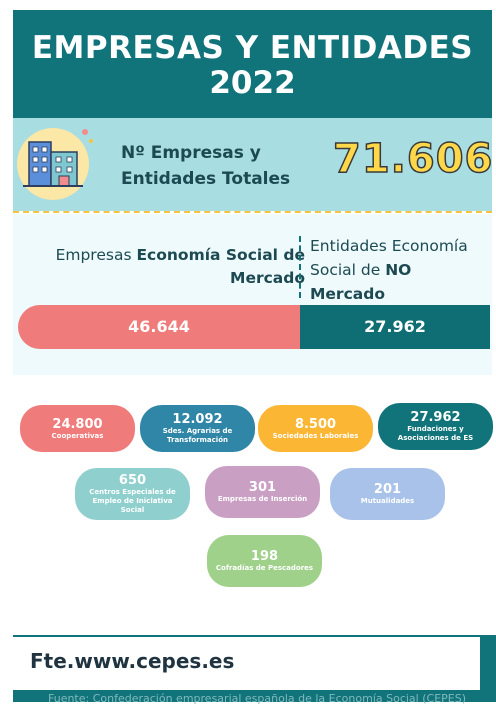 This screenshot has width=496, height=705. Describe the element at coordinates (132, 480) in the screenshot. I see `category-value: 650` at that location.